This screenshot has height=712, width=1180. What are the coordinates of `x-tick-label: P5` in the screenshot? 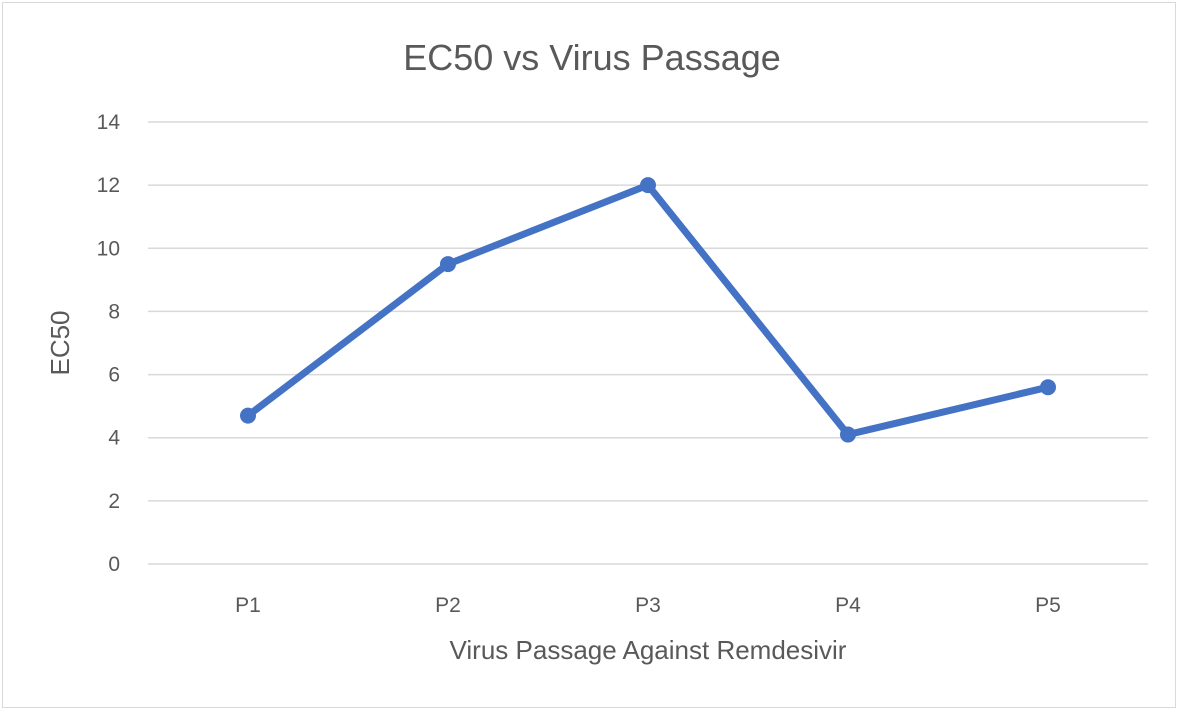 It's located at (1048, 605).